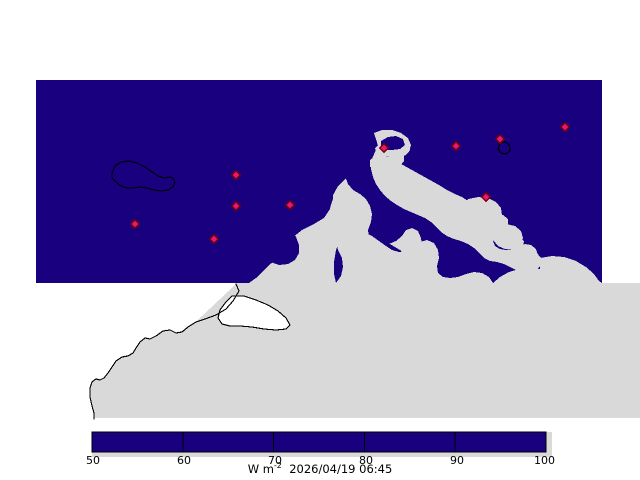 The image size is (640, 480). I want to click on colorbar-ticks, so click(319, 442).